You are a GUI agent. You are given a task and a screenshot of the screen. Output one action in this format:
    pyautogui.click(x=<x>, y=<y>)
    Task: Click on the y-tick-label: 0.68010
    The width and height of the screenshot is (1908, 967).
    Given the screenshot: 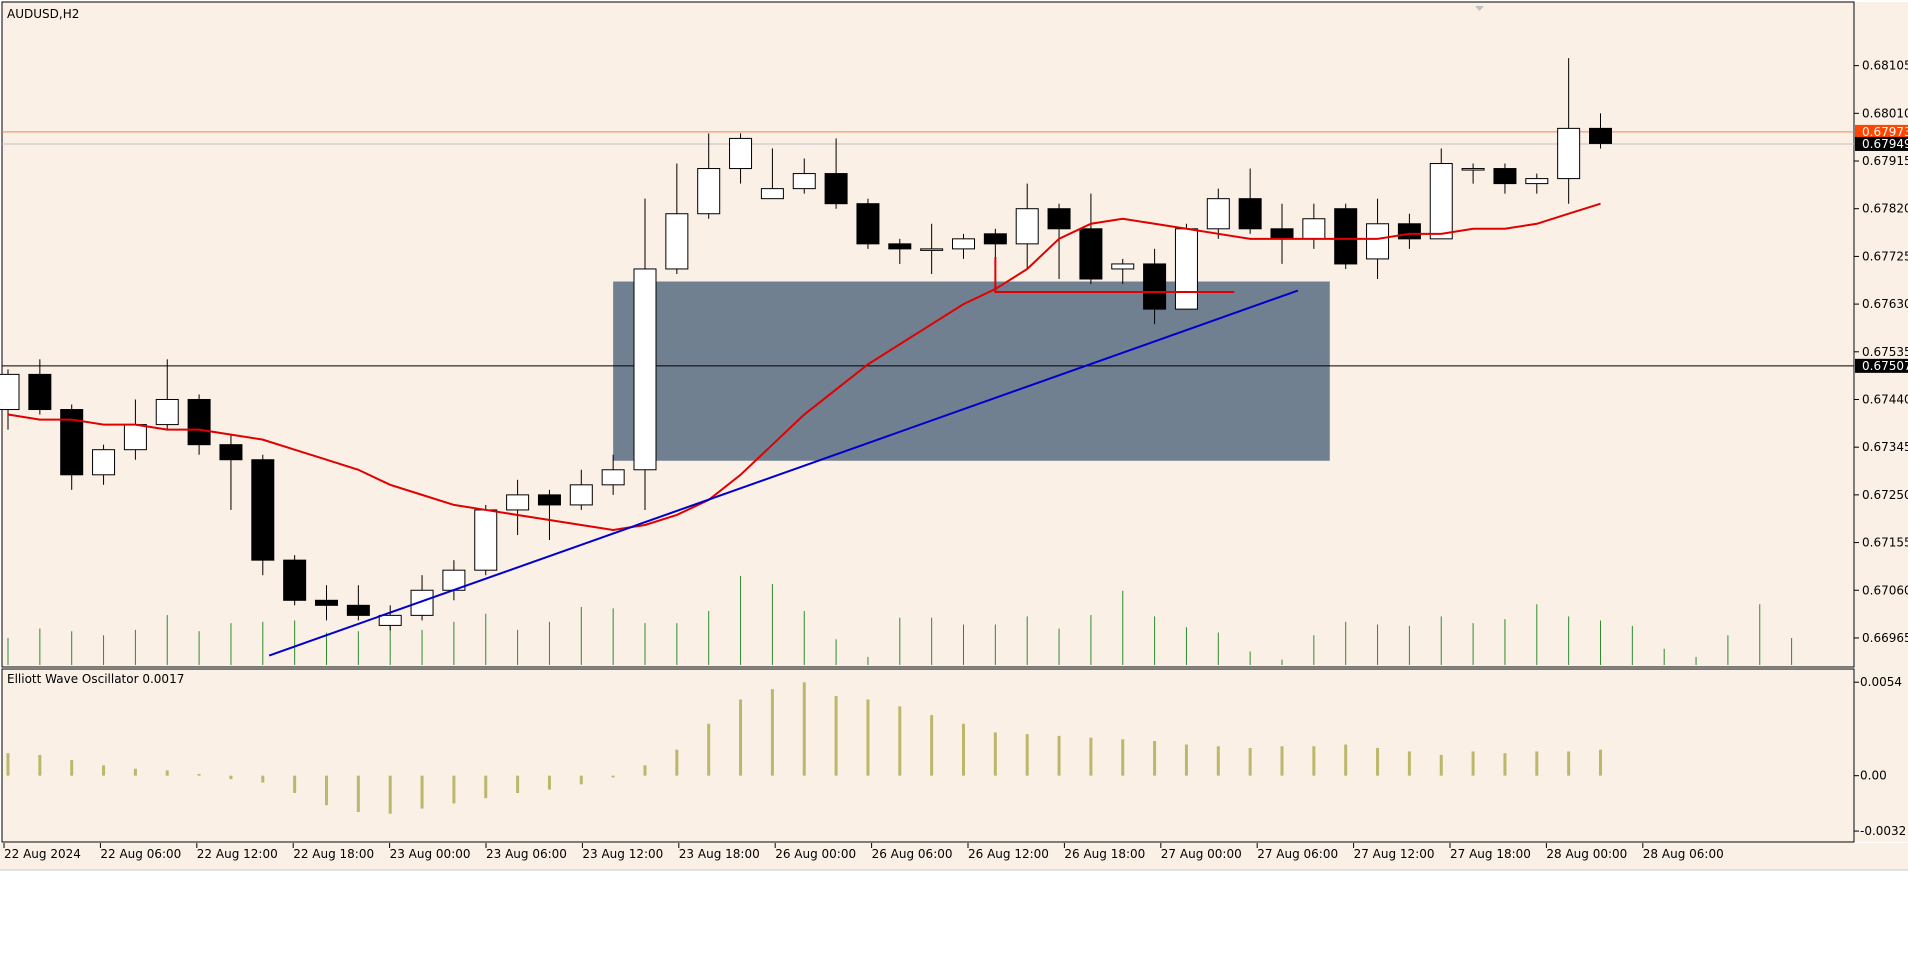 What is the action you would take?
    pyautogui.click(x=1885, y=113)
    